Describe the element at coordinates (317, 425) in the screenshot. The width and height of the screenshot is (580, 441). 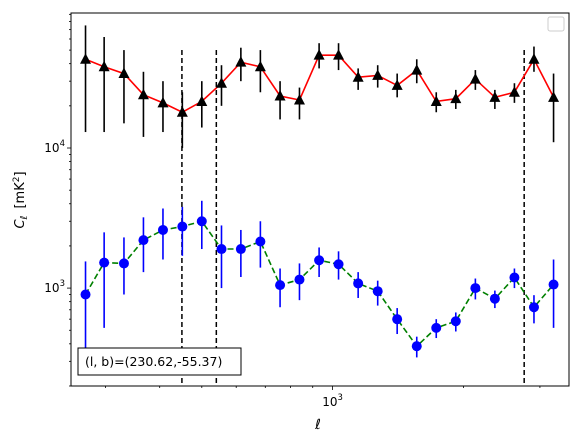
I see `x-axis-label: ℓ` at that location.